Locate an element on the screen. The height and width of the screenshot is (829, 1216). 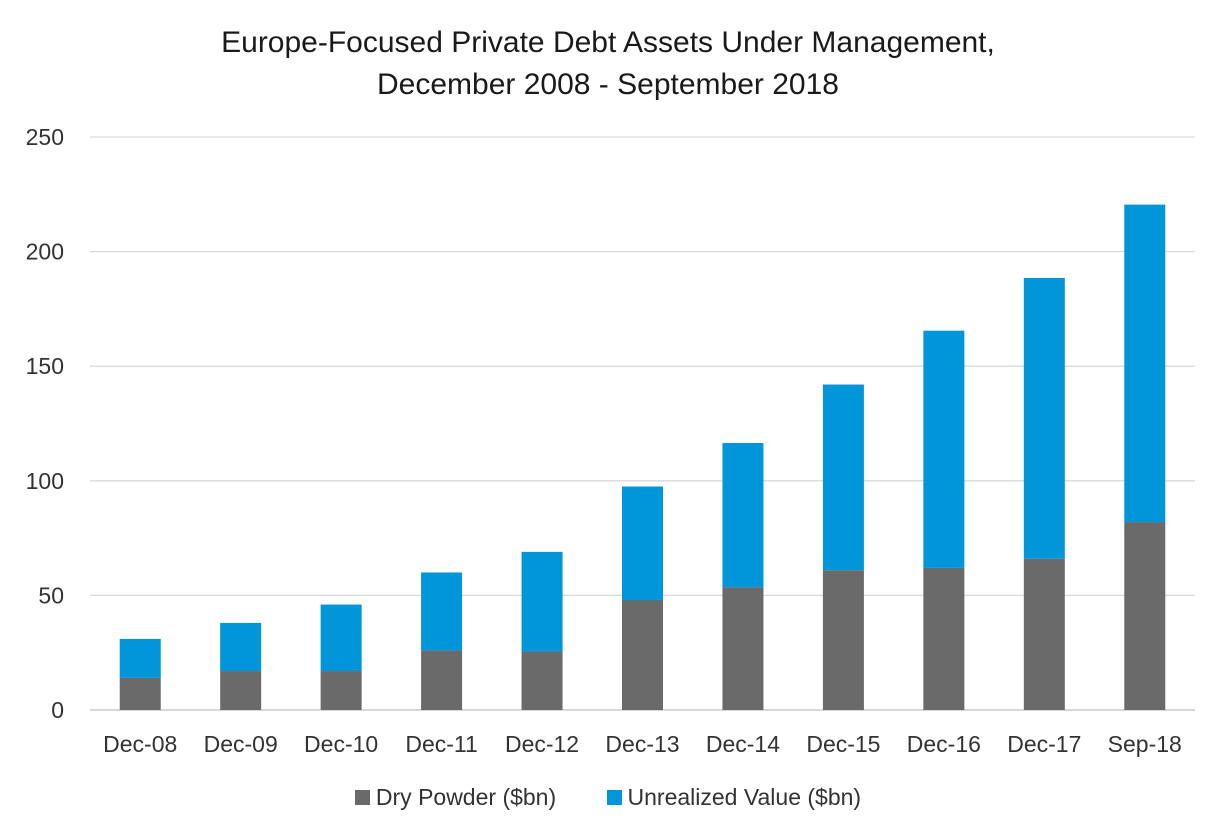
x-tick-label: Sep-18 is located at coordinates (1145, 744).